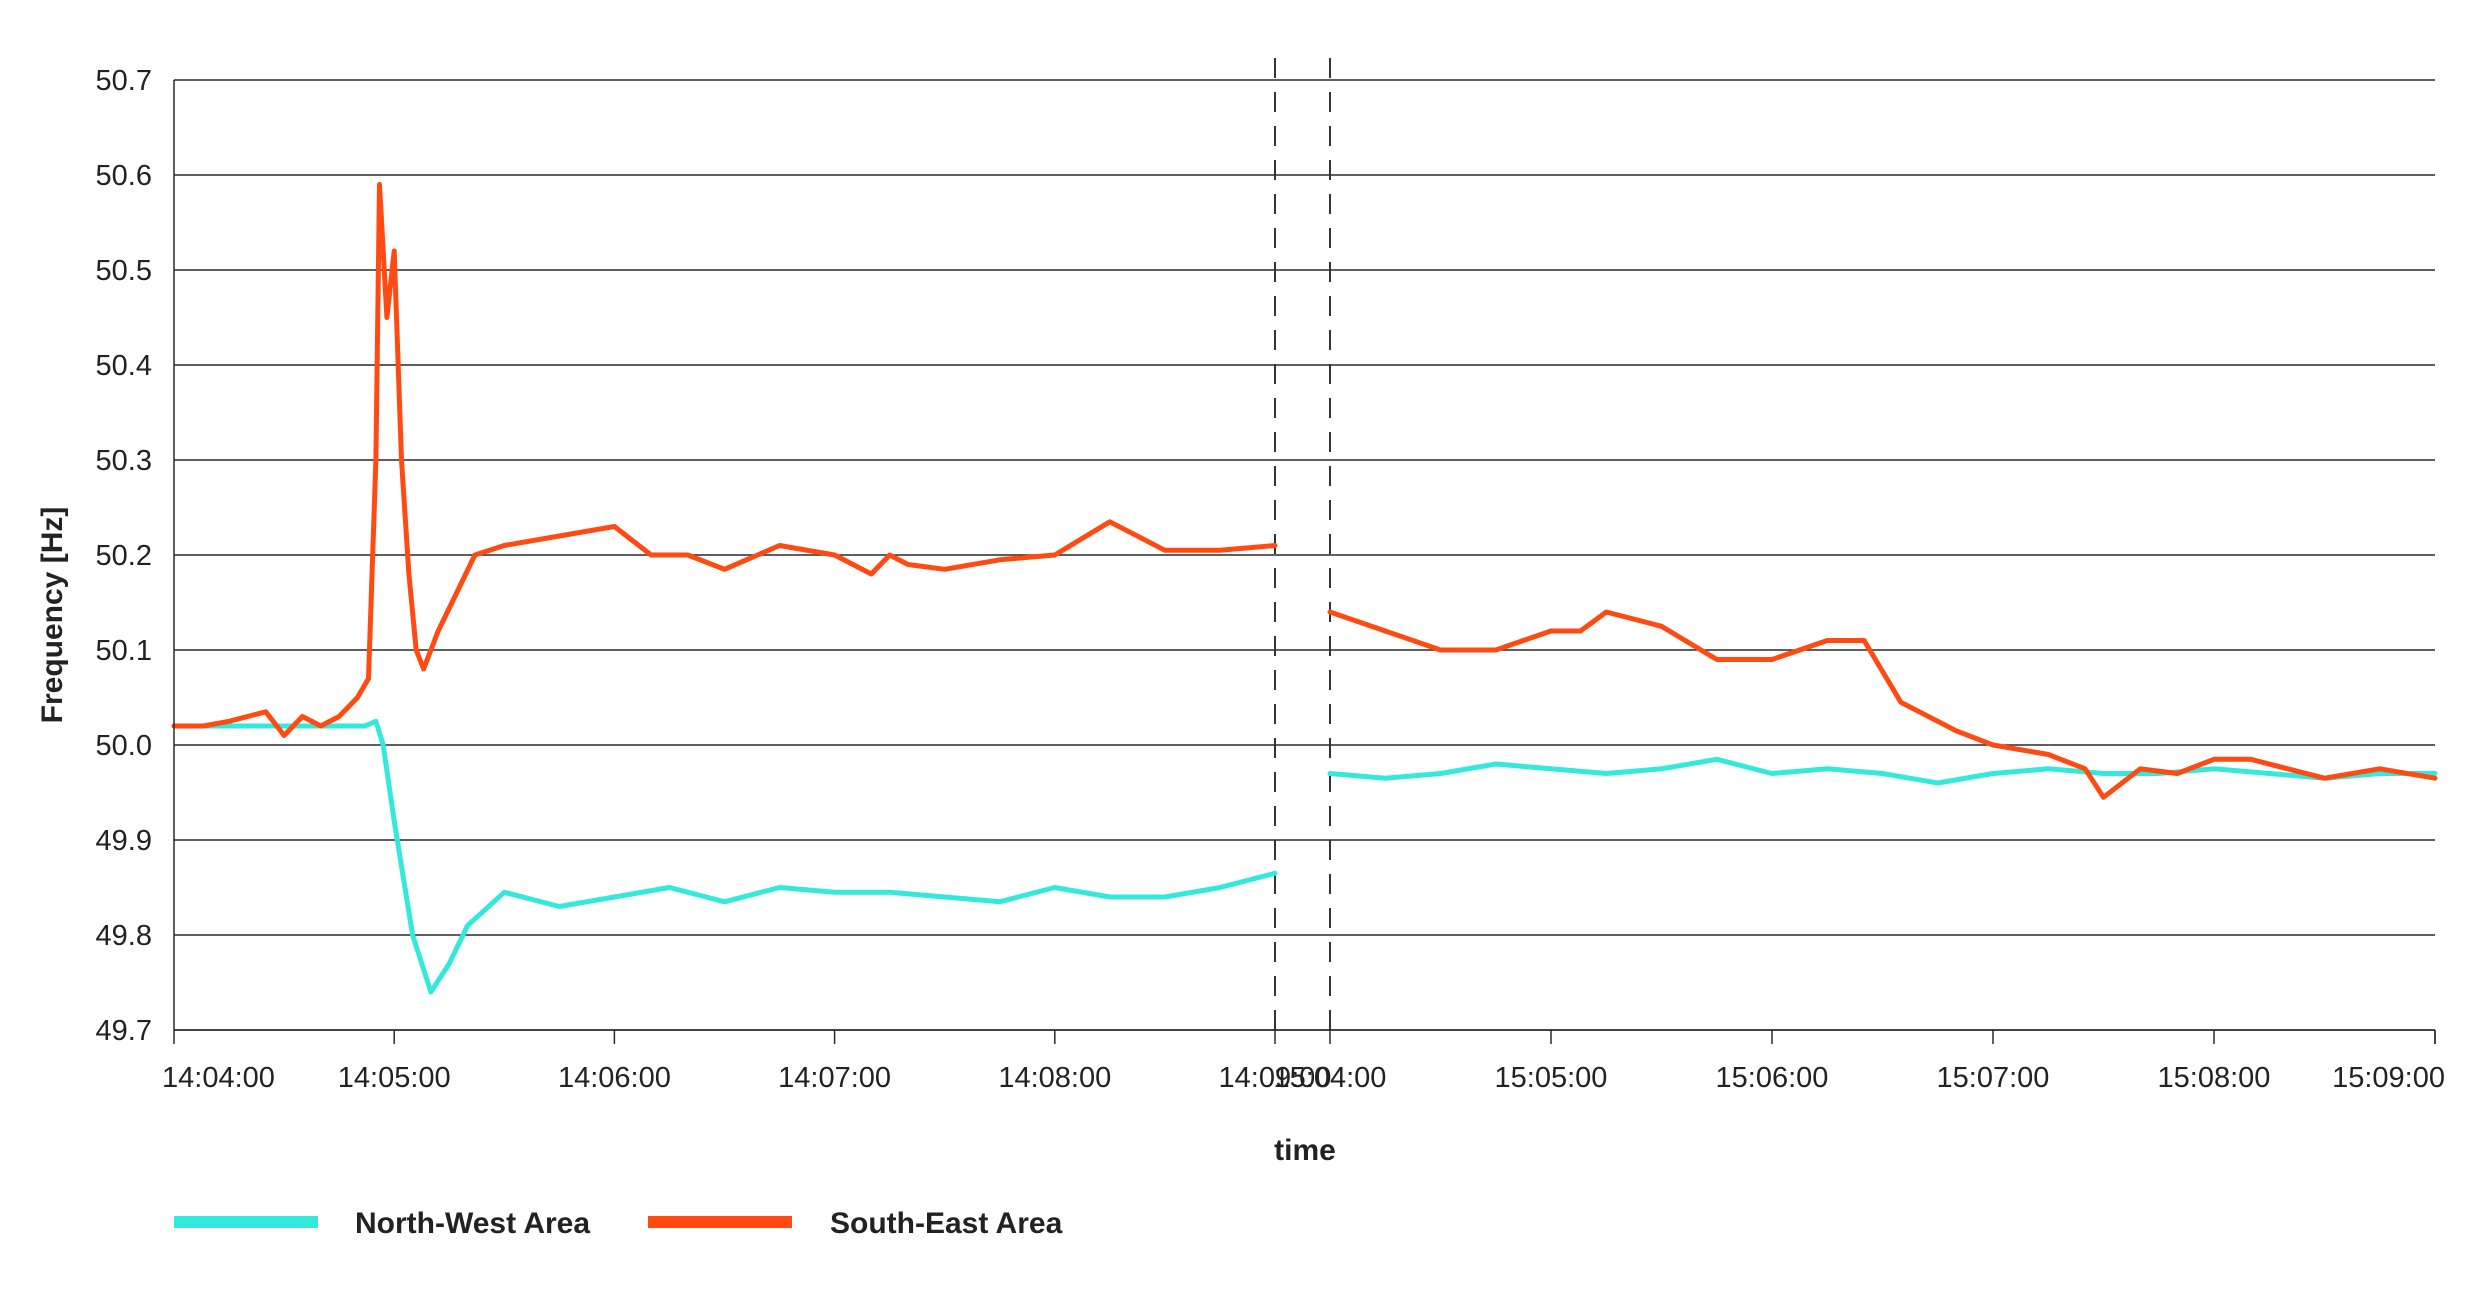 The image size is (2481, 1300). Describe the element at coordinates (946, 1223) in the screenshot. I see `legend-label-south-east: South-East Area` at that location.